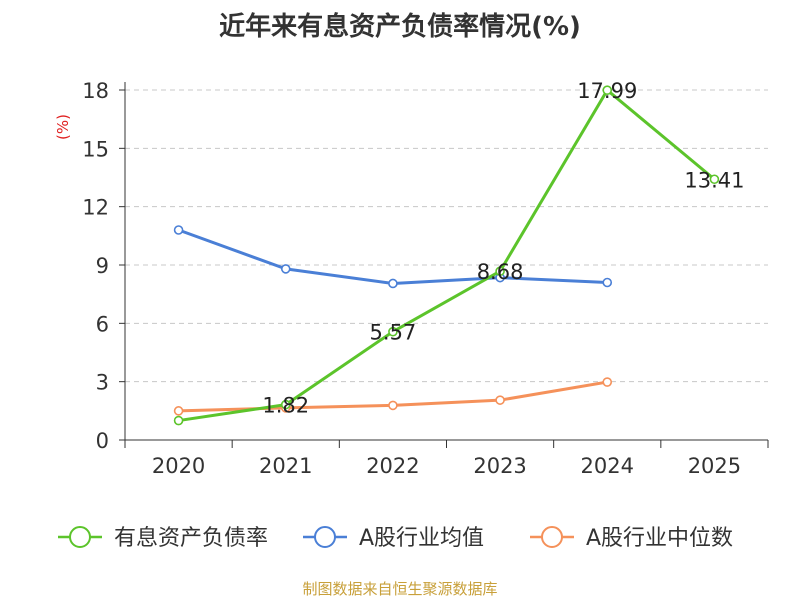 The width and height of the screenshot is (800, 600). I want to click on y-tick-label: 3, so click(102, 383).